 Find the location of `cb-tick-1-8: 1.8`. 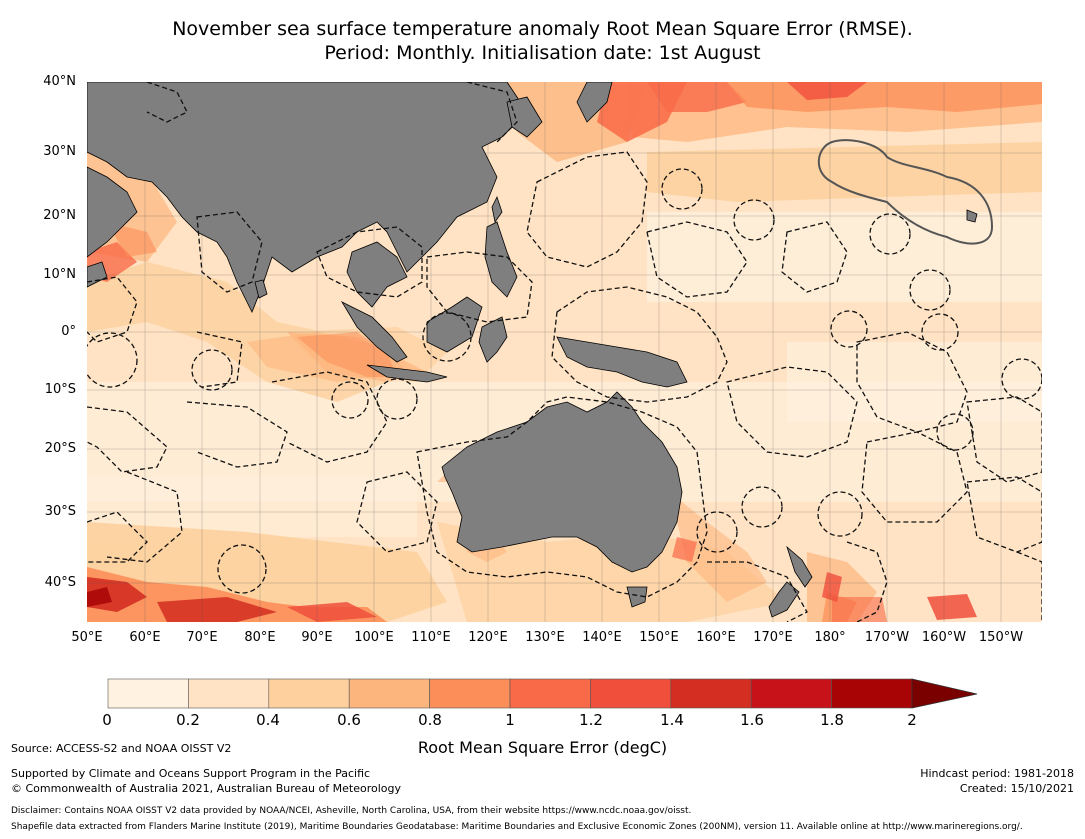

cb-tick-1-8: 1.8 is located at coordinates (832, 720).